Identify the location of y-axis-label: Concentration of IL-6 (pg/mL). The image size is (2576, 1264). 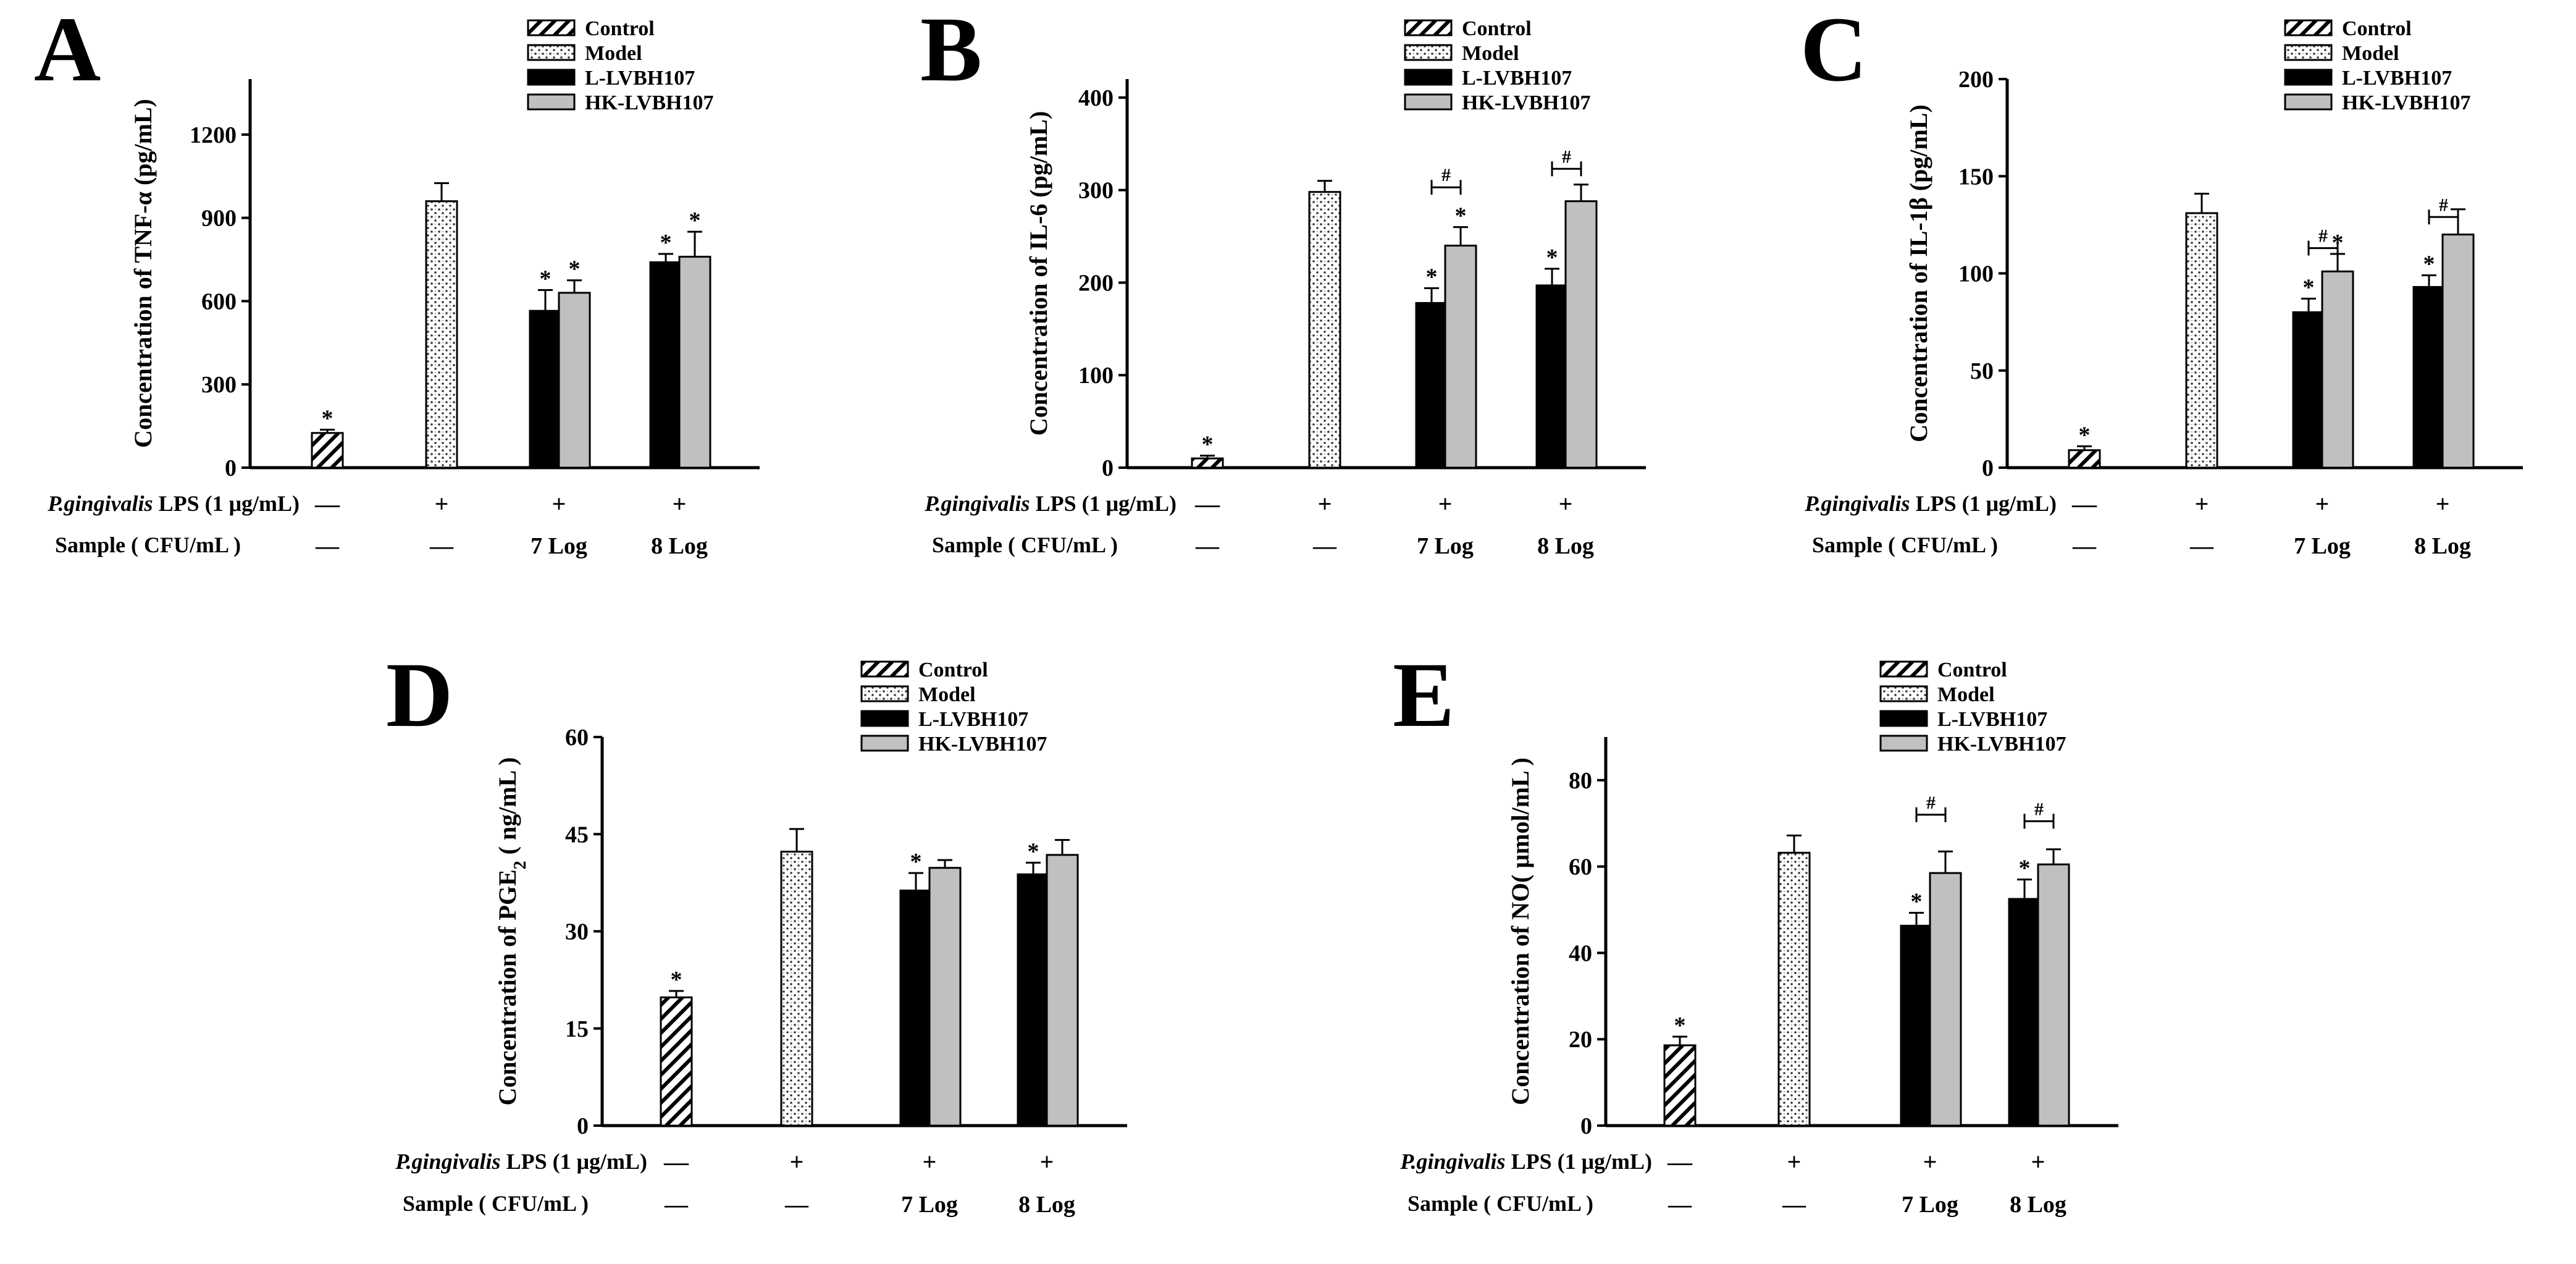
(1038, 273).